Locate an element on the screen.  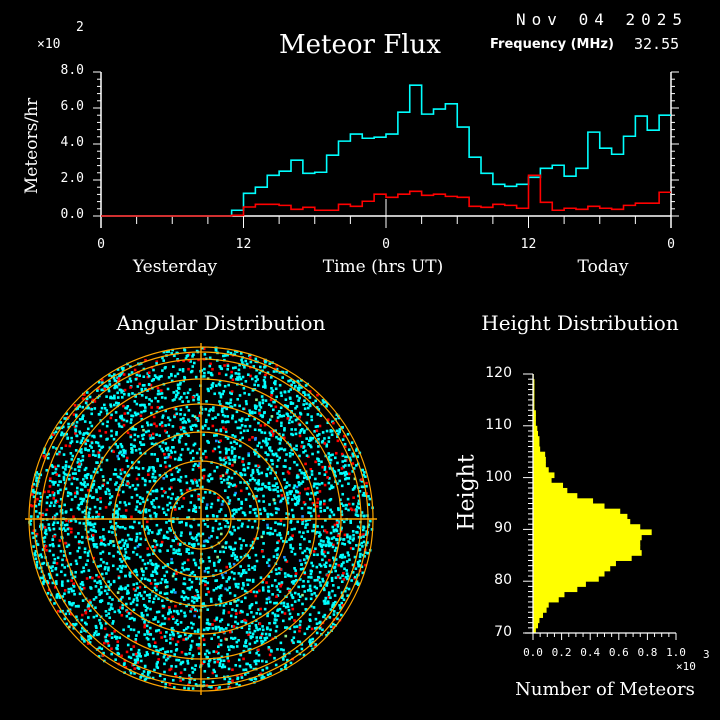
height-bar is located at coordinates (534, 408).